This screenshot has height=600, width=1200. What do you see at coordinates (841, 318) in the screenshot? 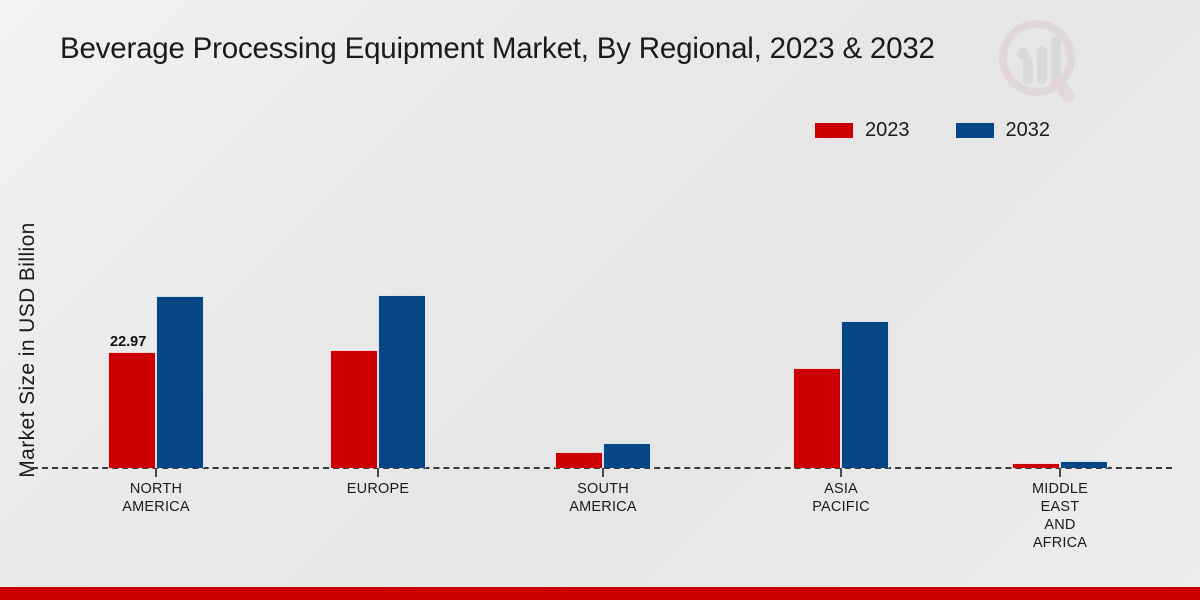
I see `bar-group-asia-pacific` at bounding box center [841, 318].